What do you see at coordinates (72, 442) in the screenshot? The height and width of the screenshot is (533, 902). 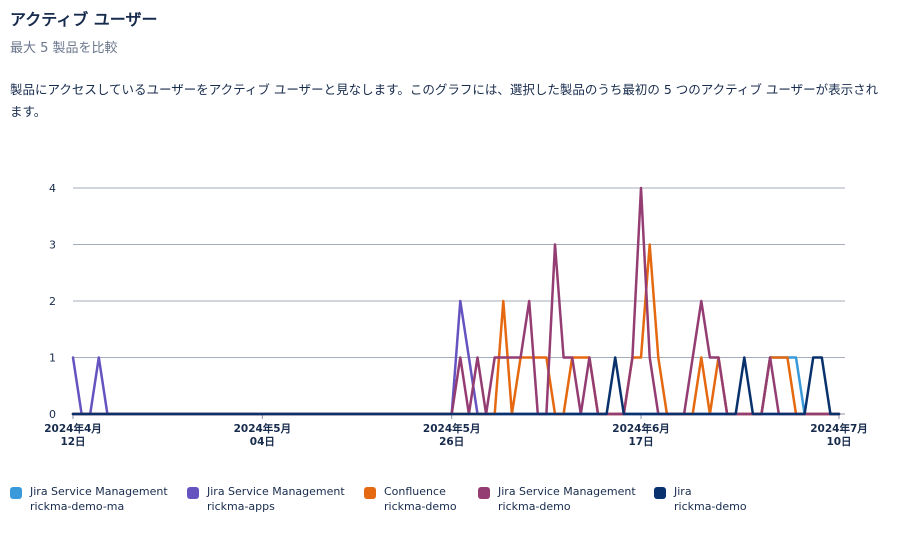 I see `x-tick-label-day: 12日` at bounding box center [72, 442].